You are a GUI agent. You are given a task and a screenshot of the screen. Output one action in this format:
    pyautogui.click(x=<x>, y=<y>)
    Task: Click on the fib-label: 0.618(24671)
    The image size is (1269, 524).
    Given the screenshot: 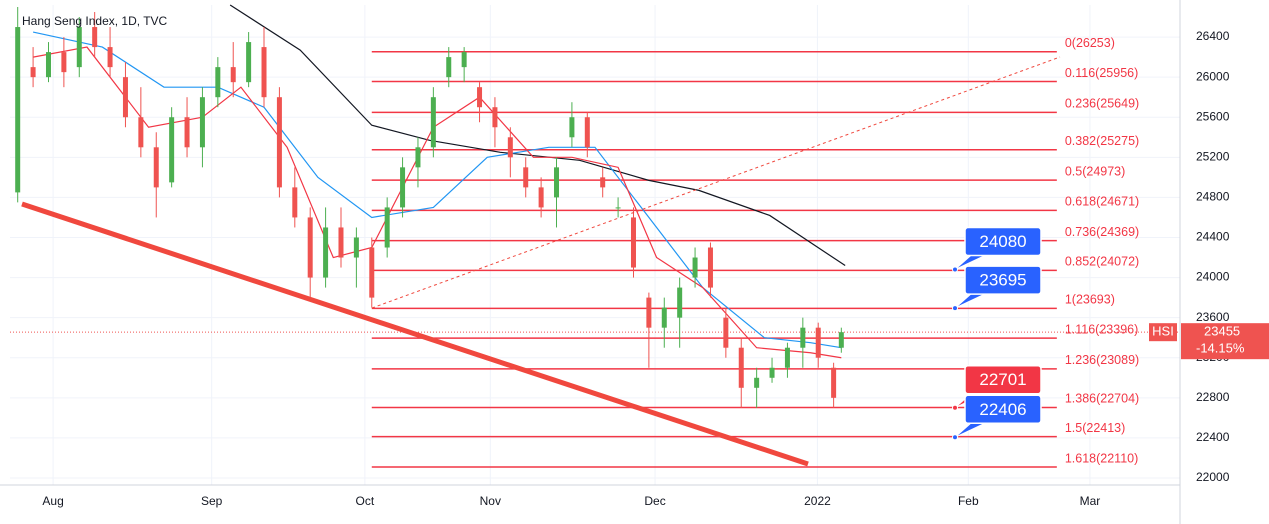 What is the action you would take?
    pyautogui.click(x=1102, y=202)
    